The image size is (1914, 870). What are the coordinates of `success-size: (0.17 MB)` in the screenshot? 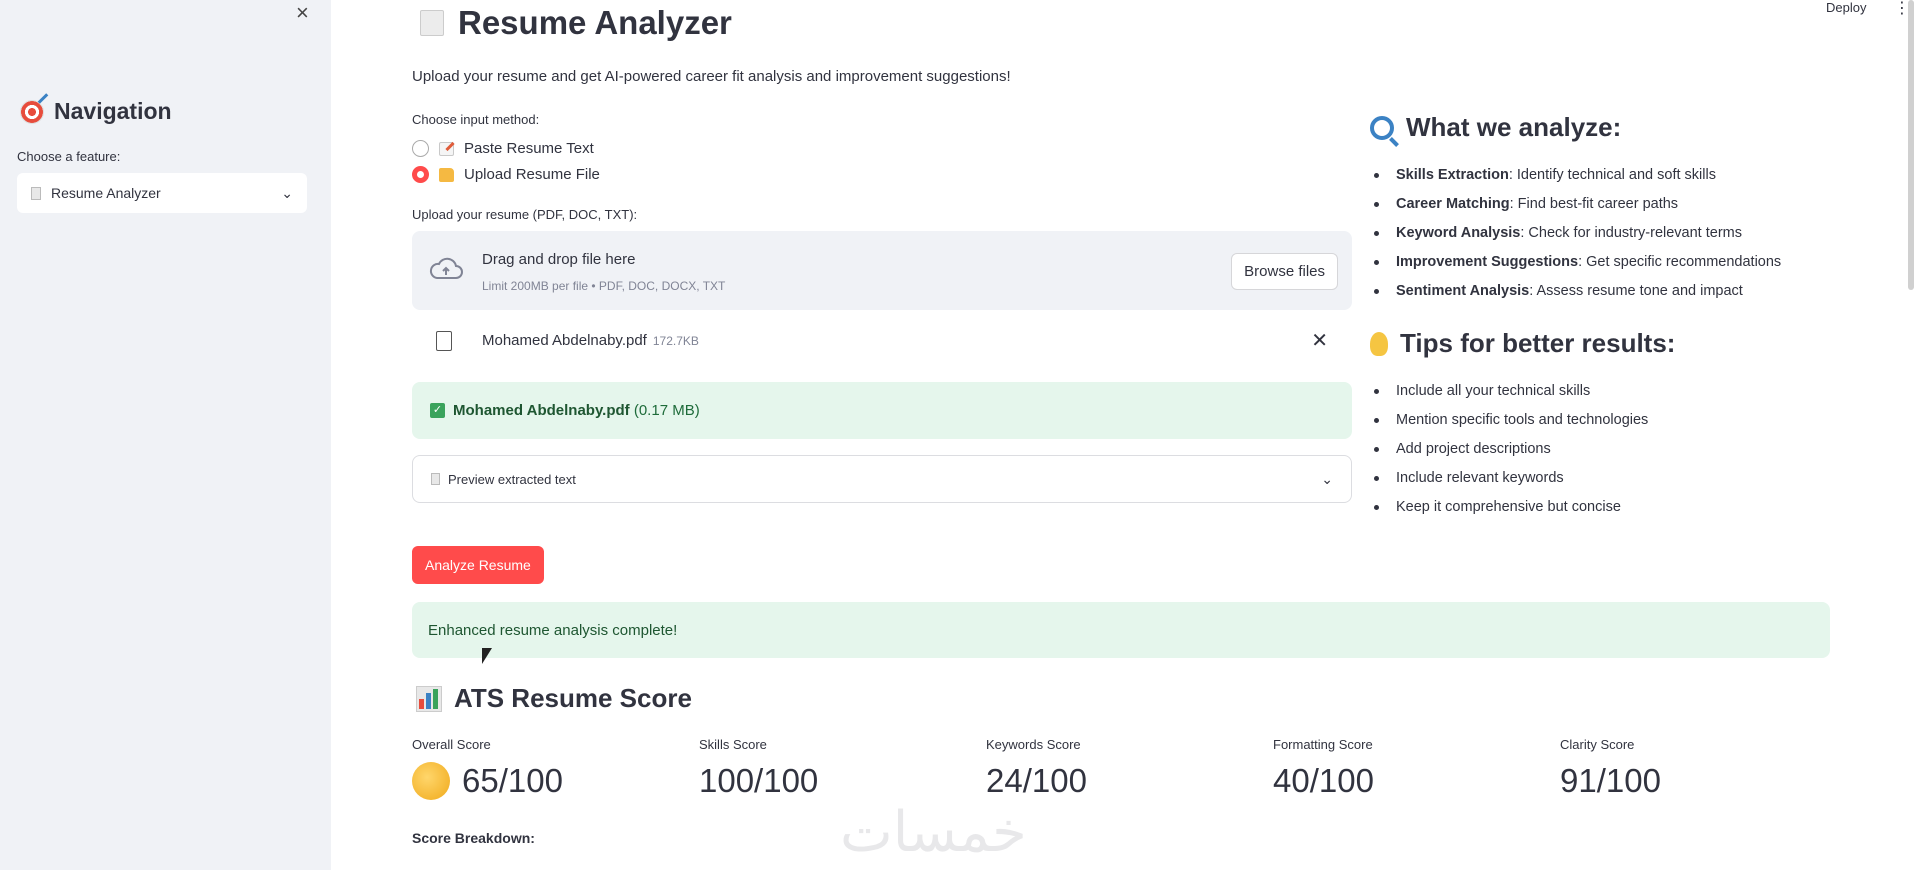 It's located at (666, 410).